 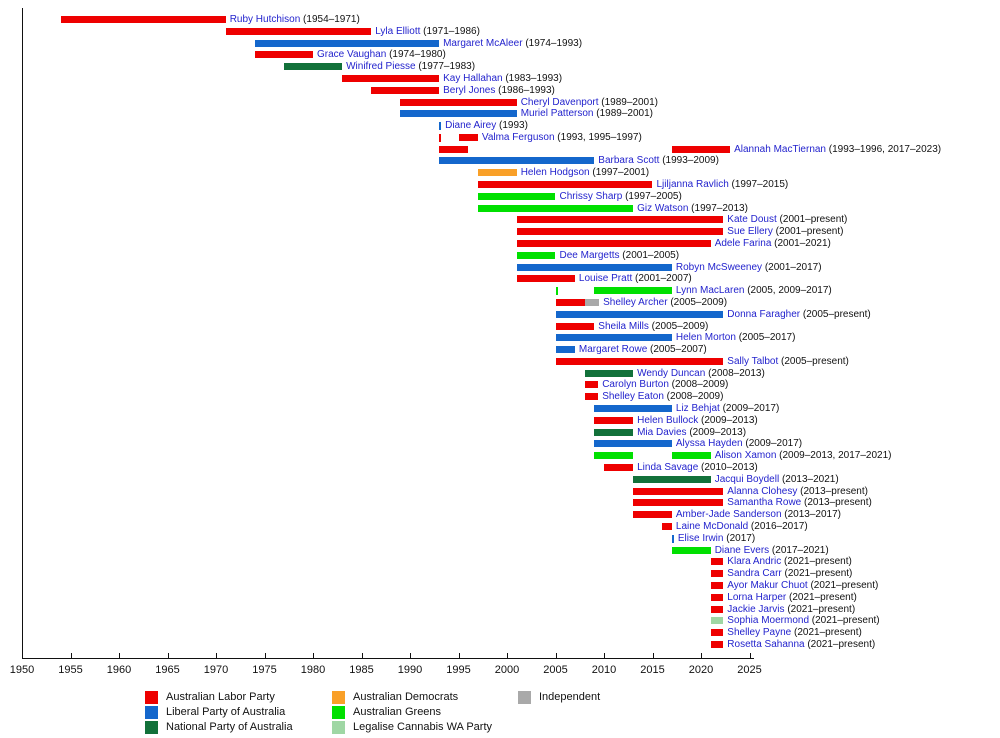 What do you see at coordinates (747, 479) in the screenshot?
I see `person-name-link: Jacqui Boydell` at bounding box center [747, 479].